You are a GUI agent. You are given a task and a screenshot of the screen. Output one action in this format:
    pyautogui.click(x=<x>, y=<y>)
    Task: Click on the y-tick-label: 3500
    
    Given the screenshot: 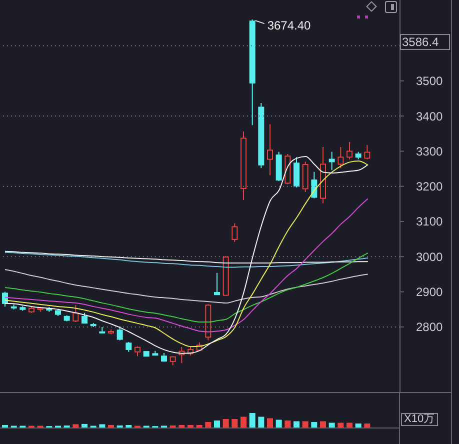 What is the action you would take?
    pyautogui.click(x=430, y=81)
    